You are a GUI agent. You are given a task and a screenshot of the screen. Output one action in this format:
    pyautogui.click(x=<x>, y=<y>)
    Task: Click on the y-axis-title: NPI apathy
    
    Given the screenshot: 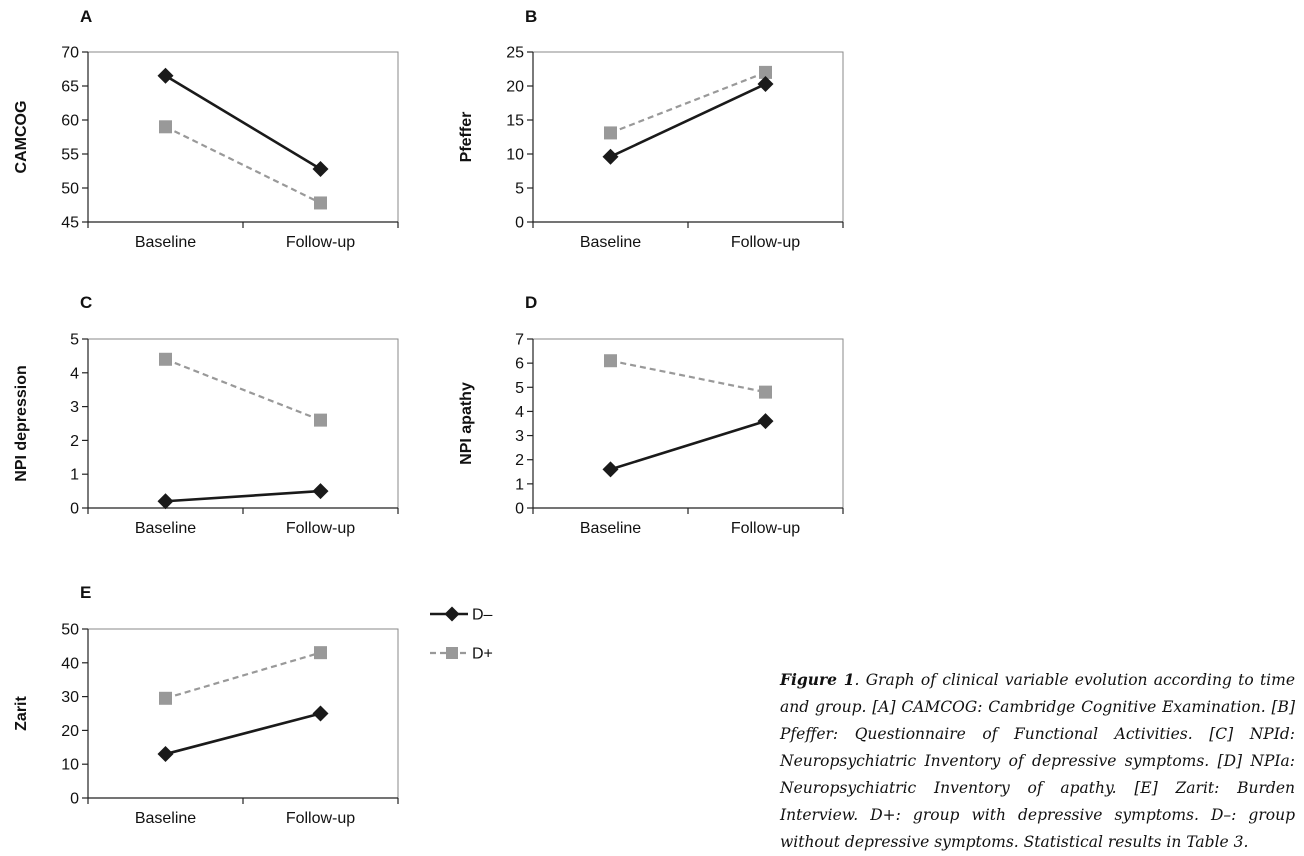 What is the action you would take?
    pyautogui.click(x=466, y=423)
    